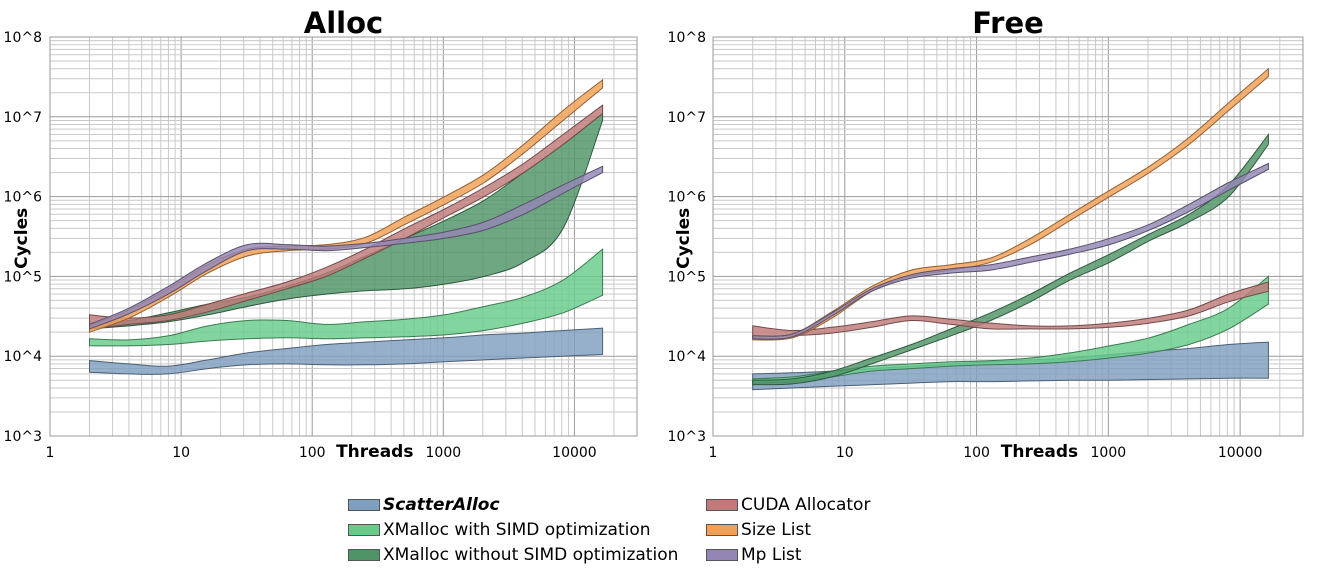 Image resolution: width=1319 pixels, height=572 pixels. I want to click on legend-item-xmalloc-simd: XMalloc with SIMD optimization, so click(499, 530).